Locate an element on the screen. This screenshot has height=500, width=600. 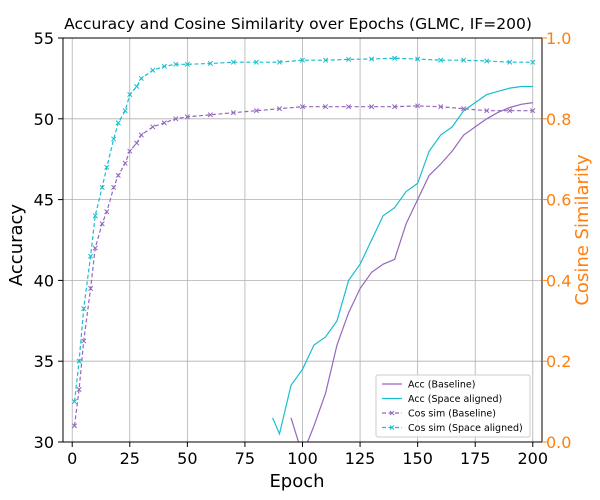
x-tick-label: 100 is located at coordinates (302, 458).